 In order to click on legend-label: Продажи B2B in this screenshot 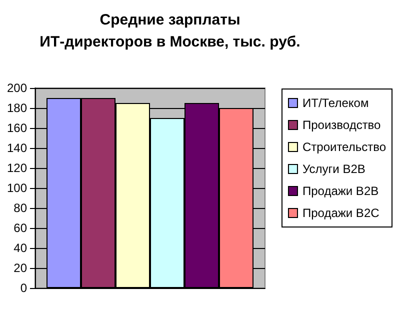, I will do `click(340, 191)`.